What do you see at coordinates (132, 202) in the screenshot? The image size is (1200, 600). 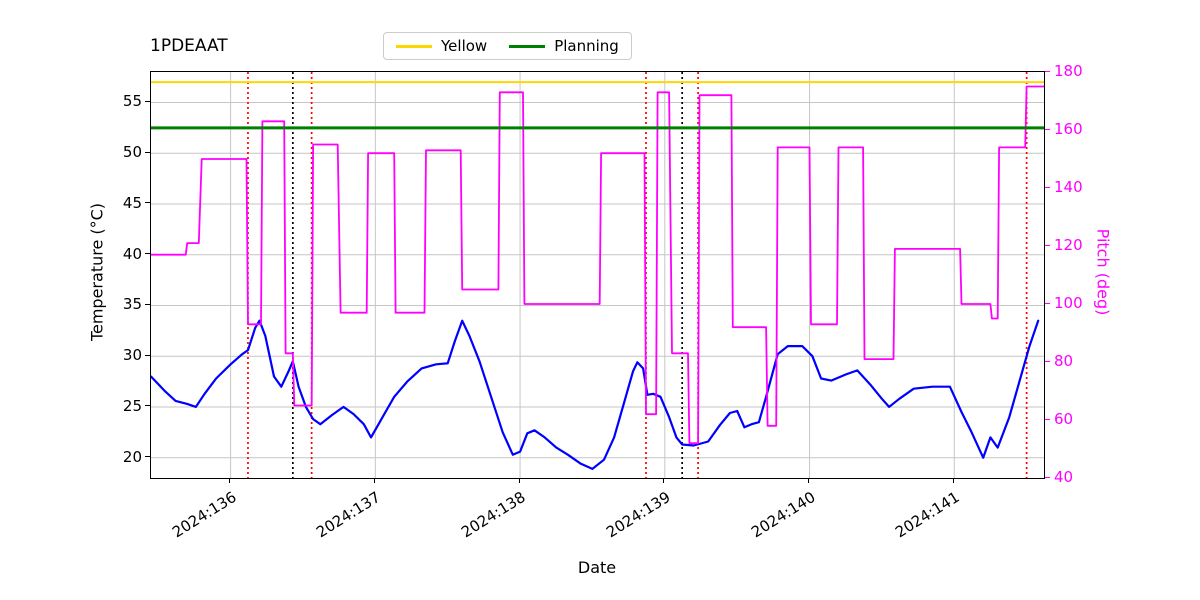 I see `y-tick-label-left: 45` at bounding box center [132, 202].